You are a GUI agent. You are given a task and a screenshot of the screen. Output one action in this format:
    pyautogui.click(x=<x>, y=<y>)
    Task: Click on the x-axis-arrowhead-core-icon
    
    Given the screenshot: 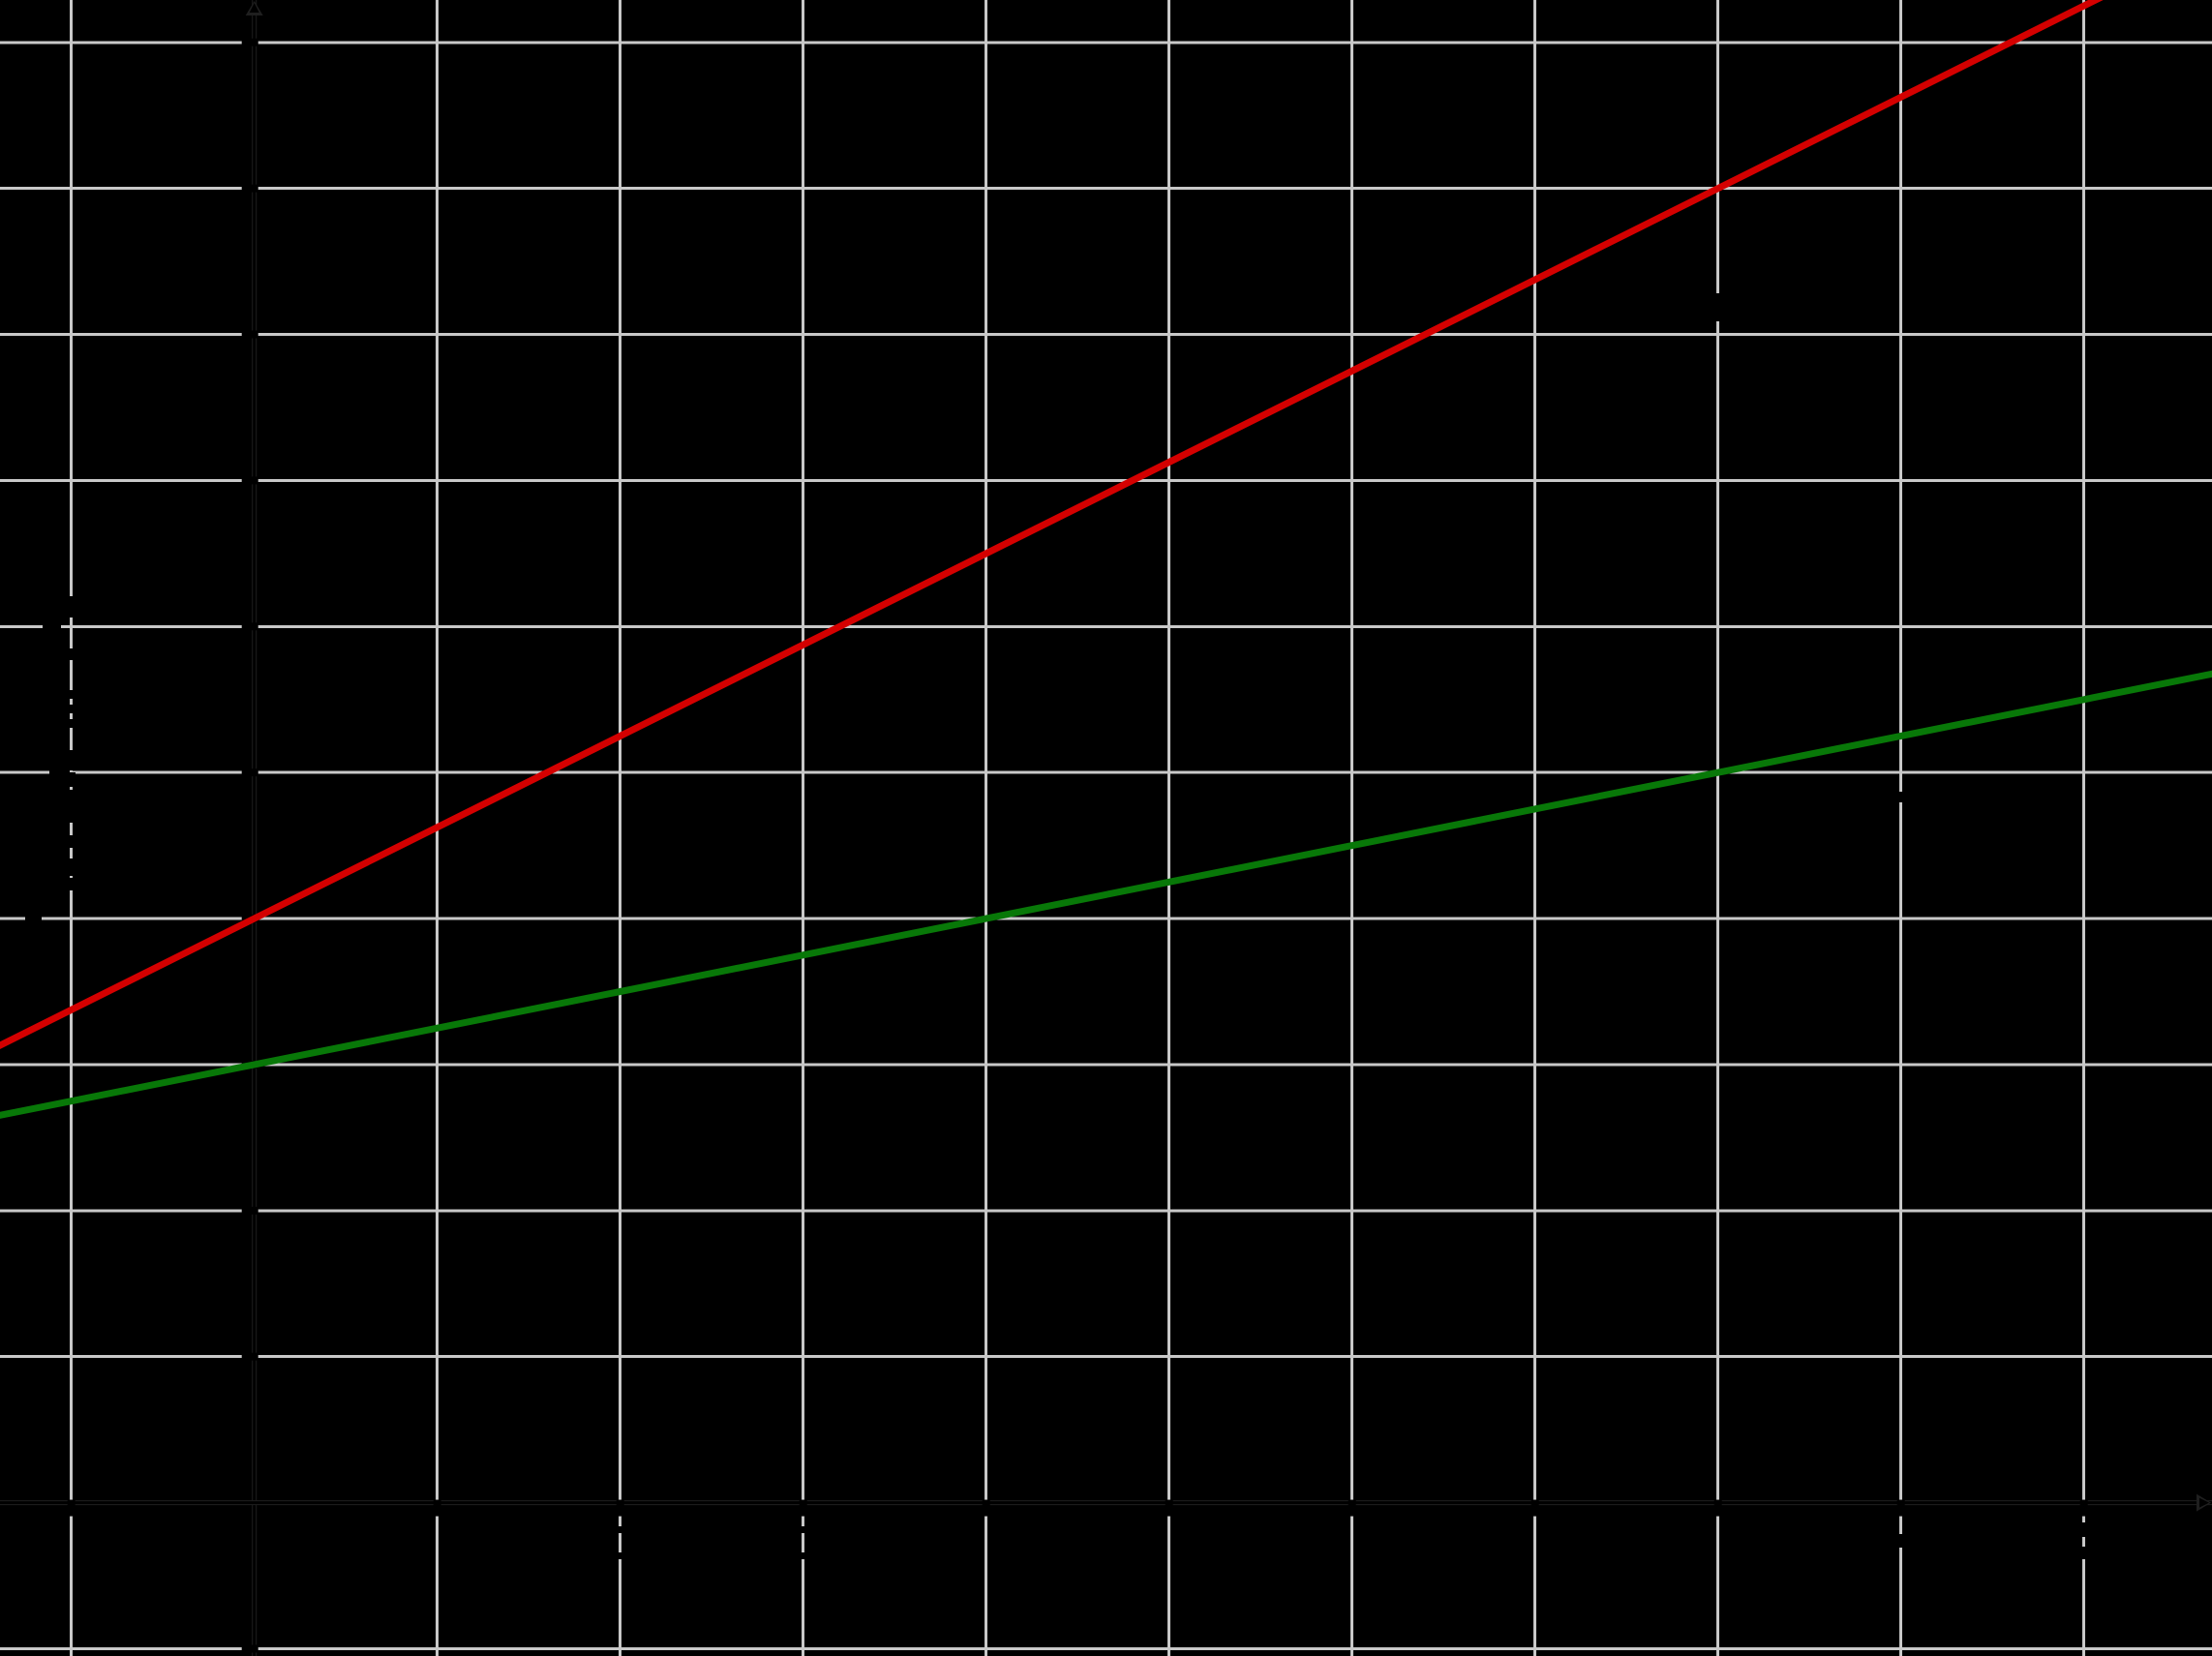 What is the action you would take?
    pyautogui.click(x=2204, y=1502)
    